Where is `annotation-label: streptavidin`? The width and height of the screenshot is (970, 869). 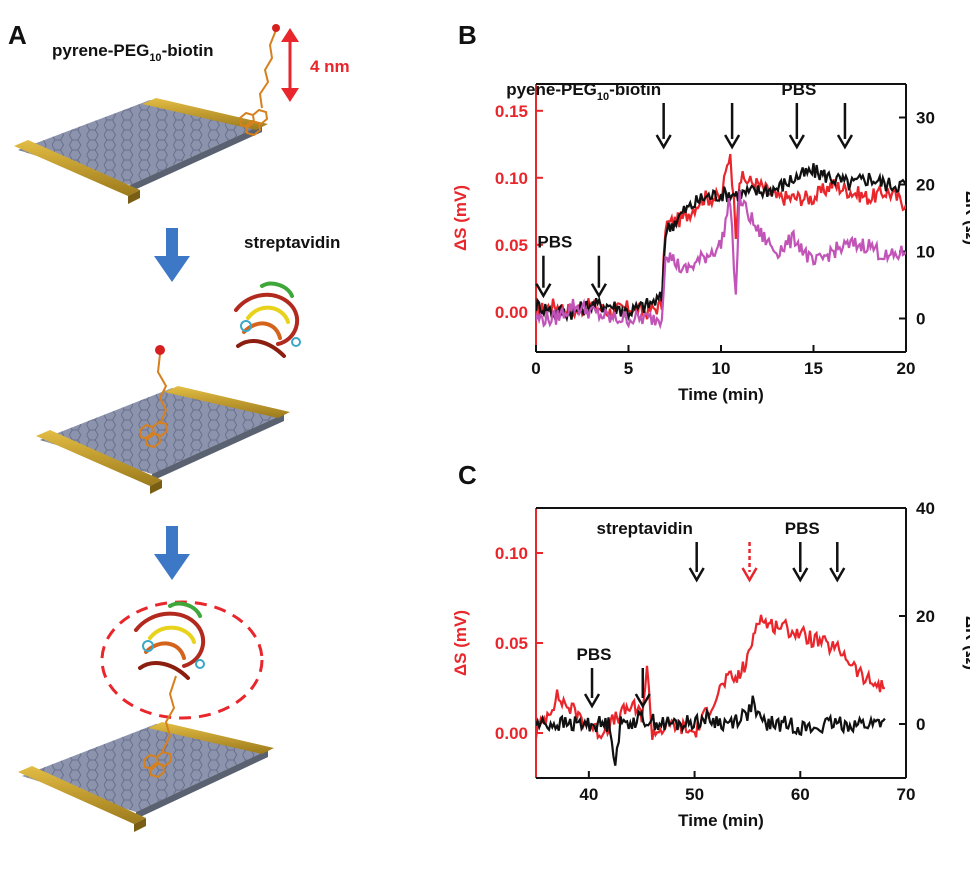 annotation-label: streptavidin is located at coordinates (645, 528).